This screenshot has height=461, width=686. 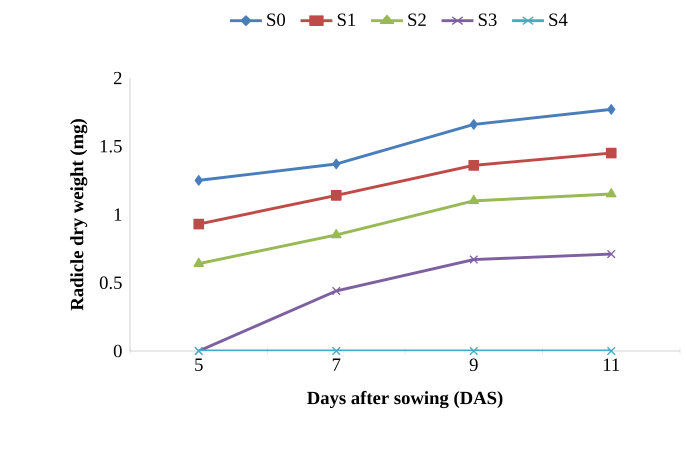 I want to click on y-tick-label: 1, so click(x=118, y=214).